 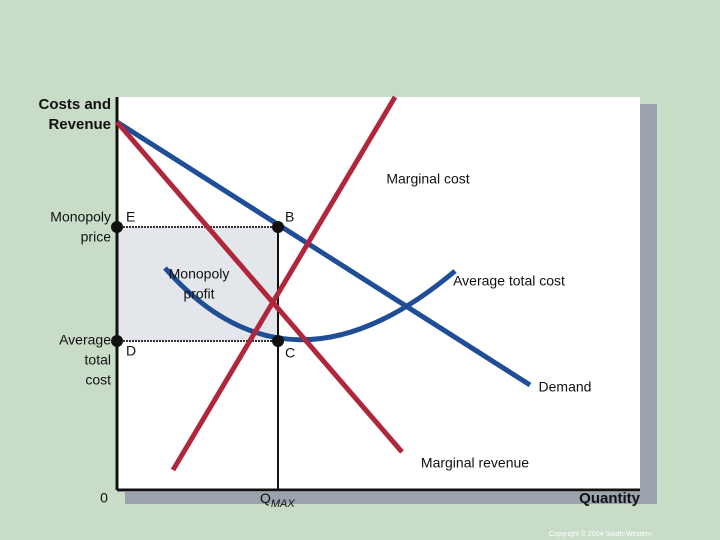 I want to click on q-subscript: MAX, so click(x=283, y=504).